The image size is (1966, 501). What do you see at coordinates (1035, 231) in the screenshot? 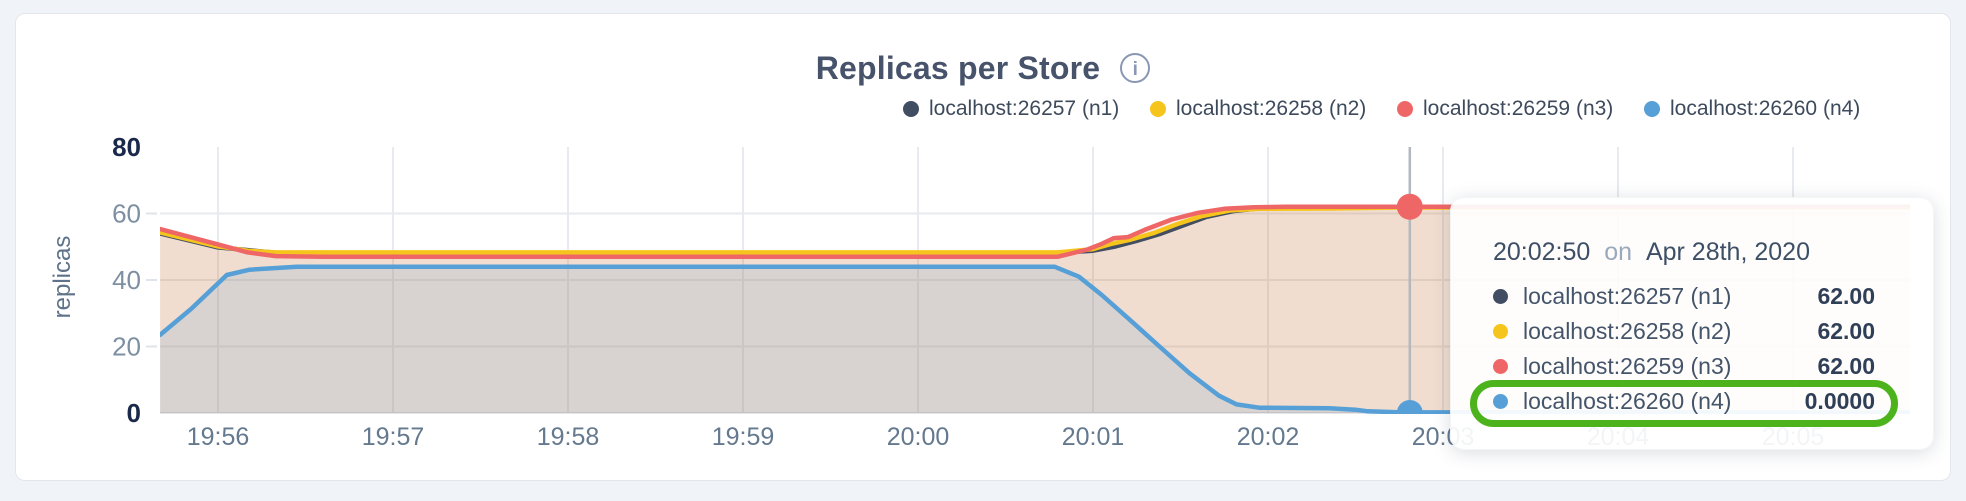
I see `series-line` at bounding box center [1035, 231].